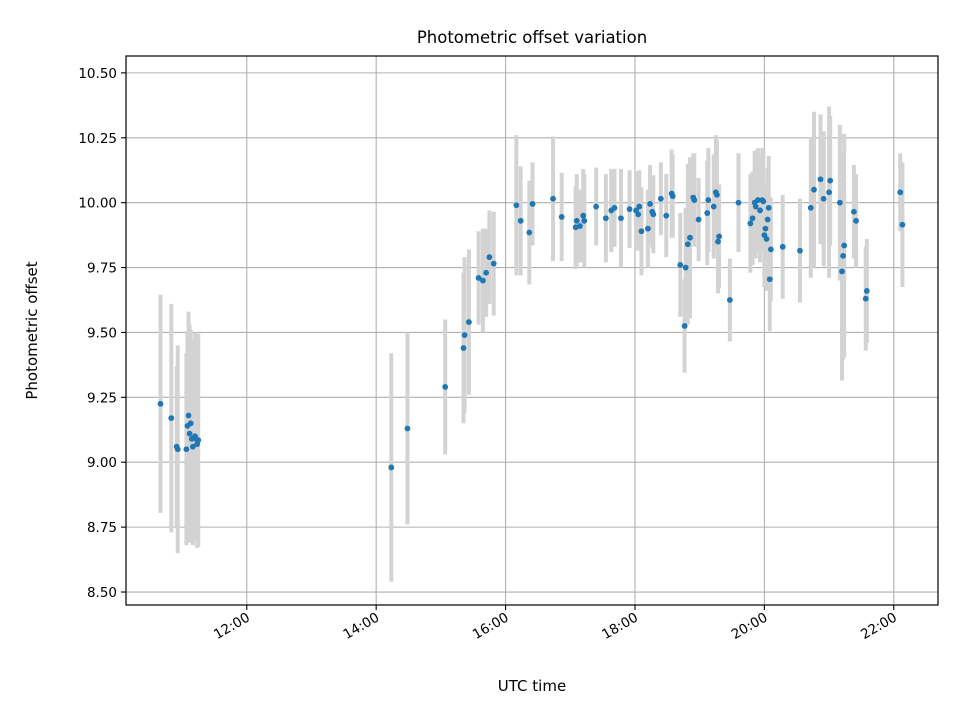  I want to click on y-tick-label: 8.50, so click(102, 593).